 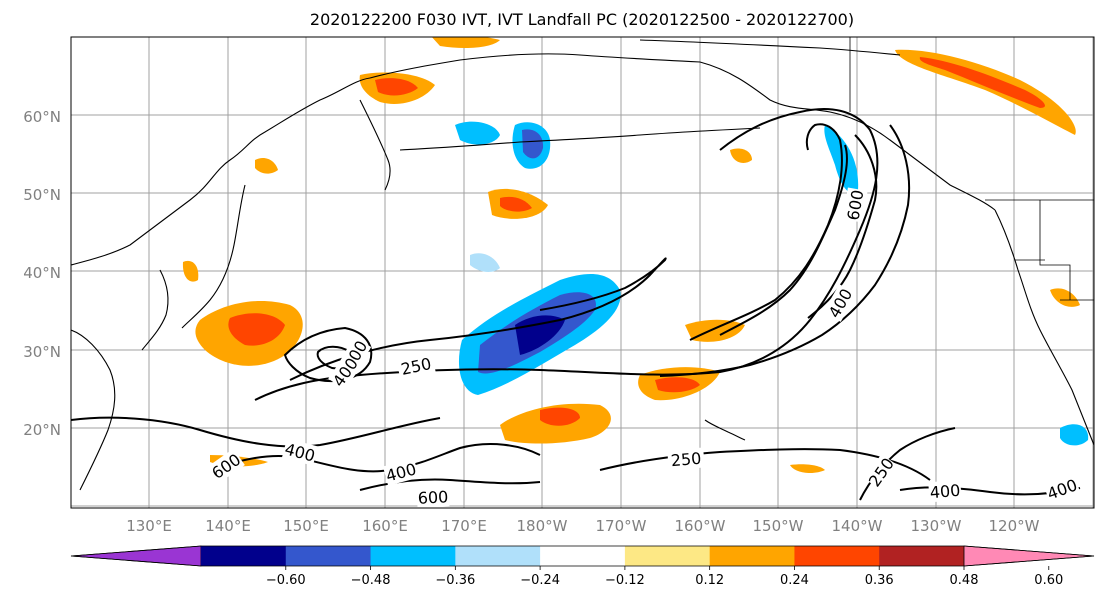 I want to click on lat-label: 30°N, so click(x=42, y=352).